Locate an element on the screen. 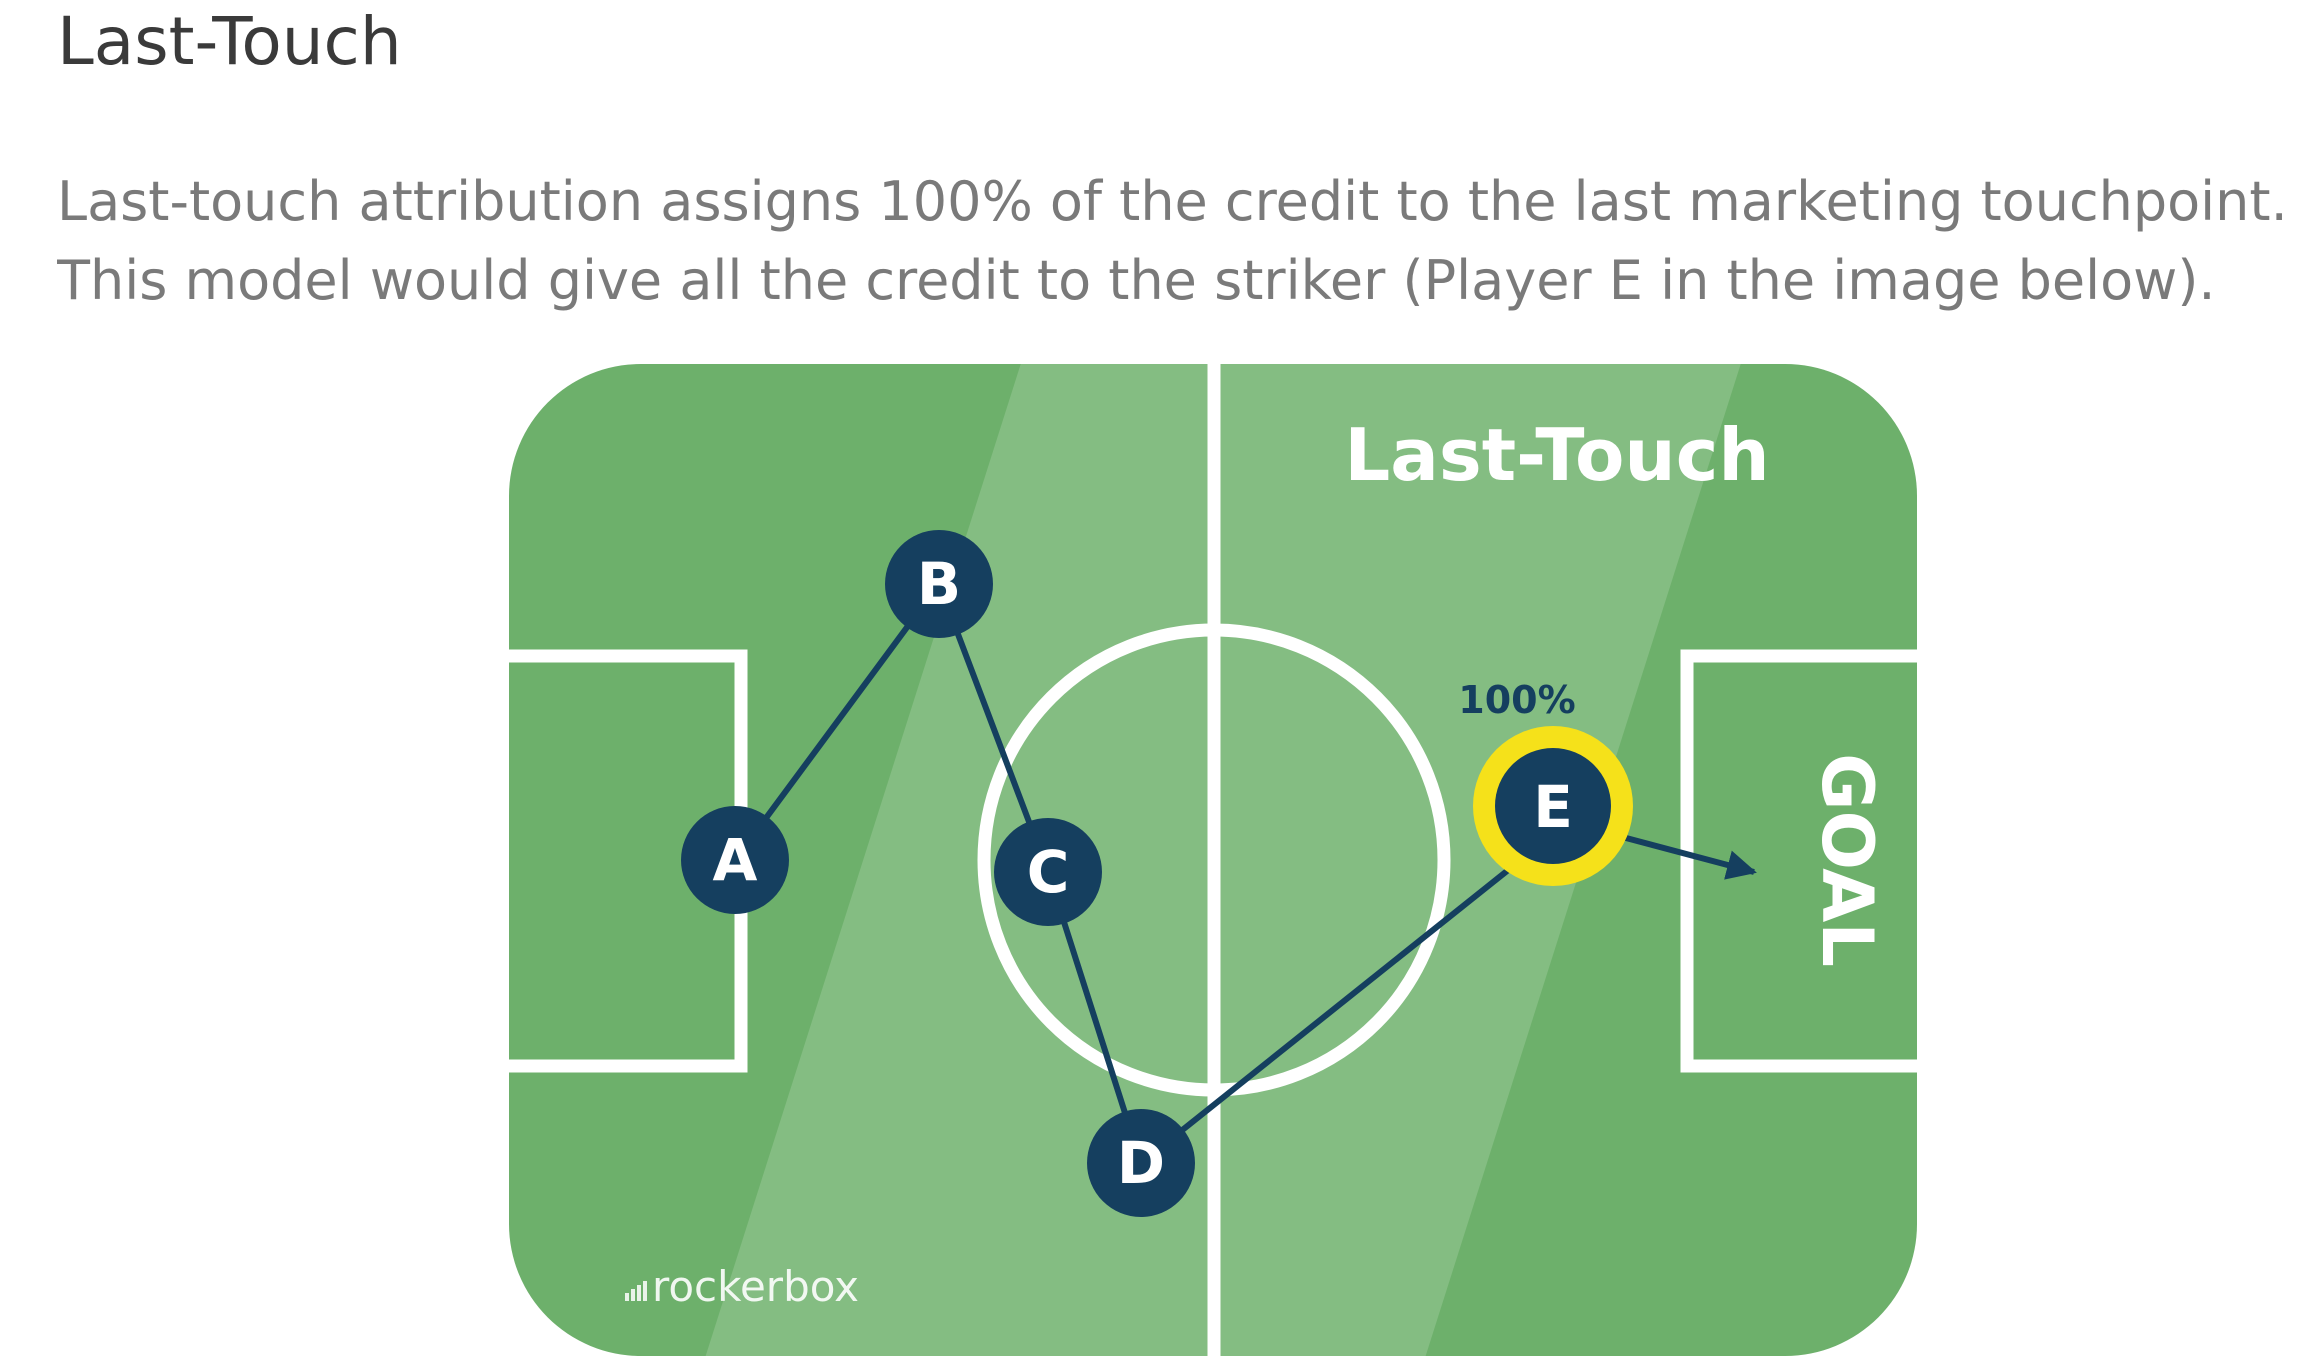 Image resolution: width=2324 pixels, height=1372 pixels. player-b: B is located at coordinates (939, 584).